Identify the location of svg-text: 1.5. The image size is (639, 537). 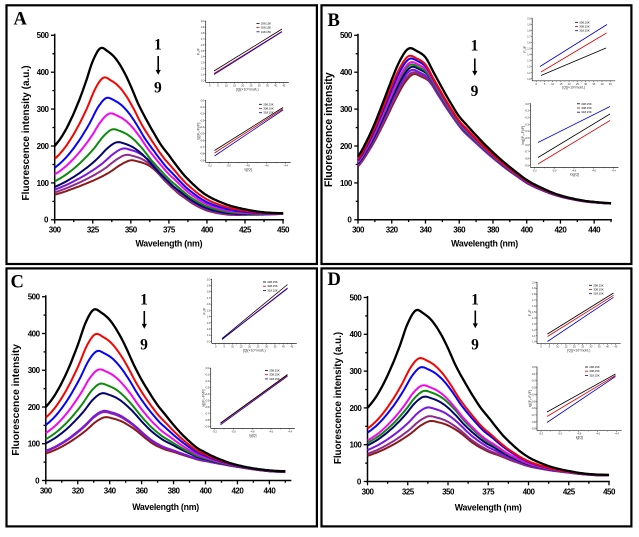
(534, 312).